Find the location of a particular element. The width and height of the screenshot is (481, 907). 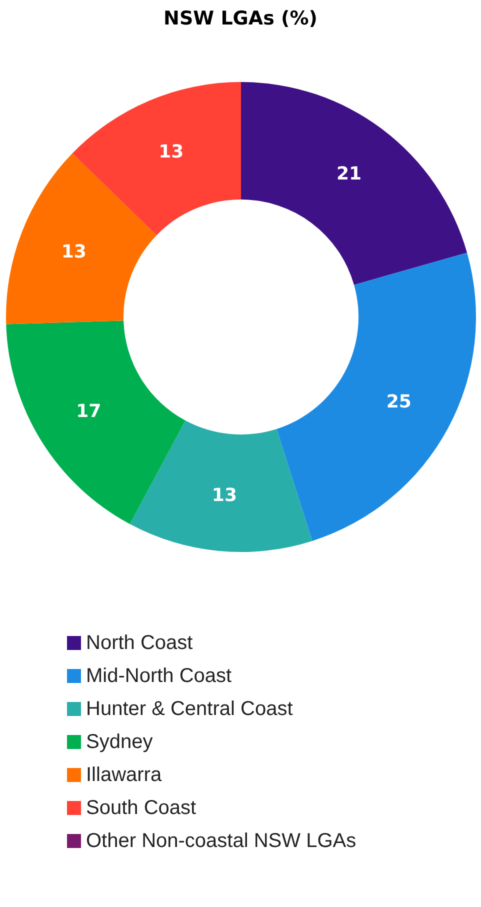

legend-label: South Coast is located at coordinates (141, 808).